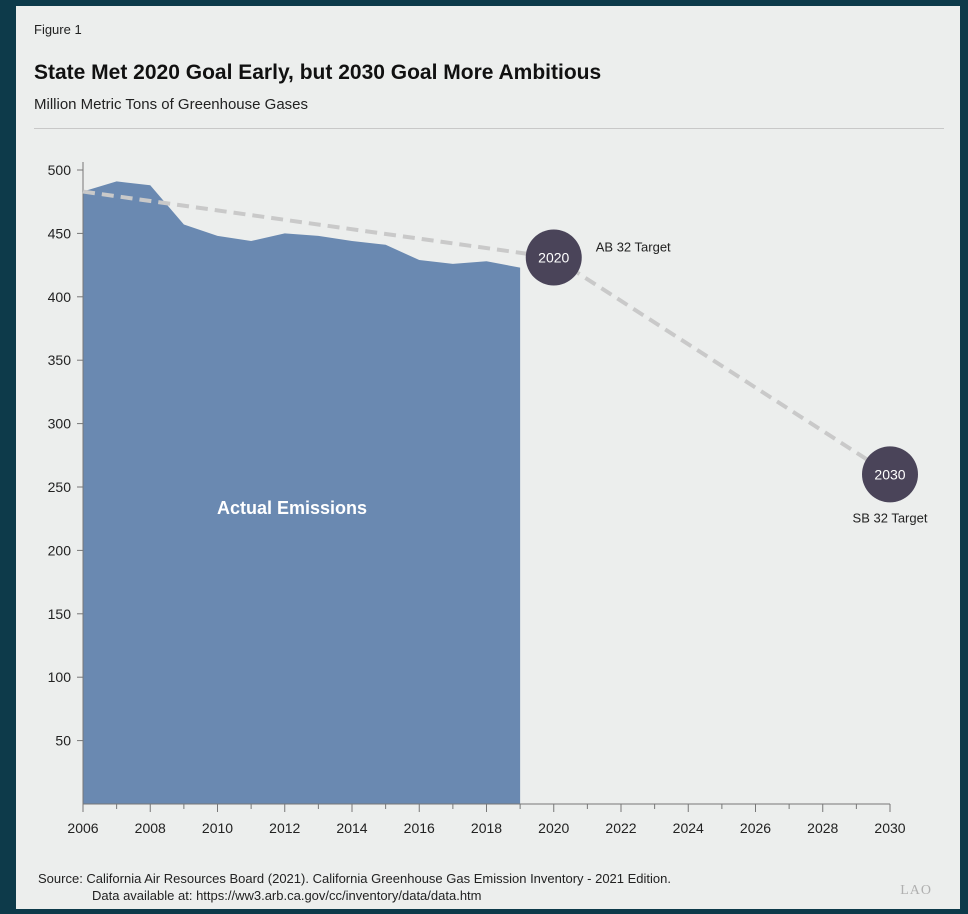 This screenshot has height=914, width=968. Describe the element at coordinates (60, 614) in the screenshot. I see `y-tick-label: 150` at that location.